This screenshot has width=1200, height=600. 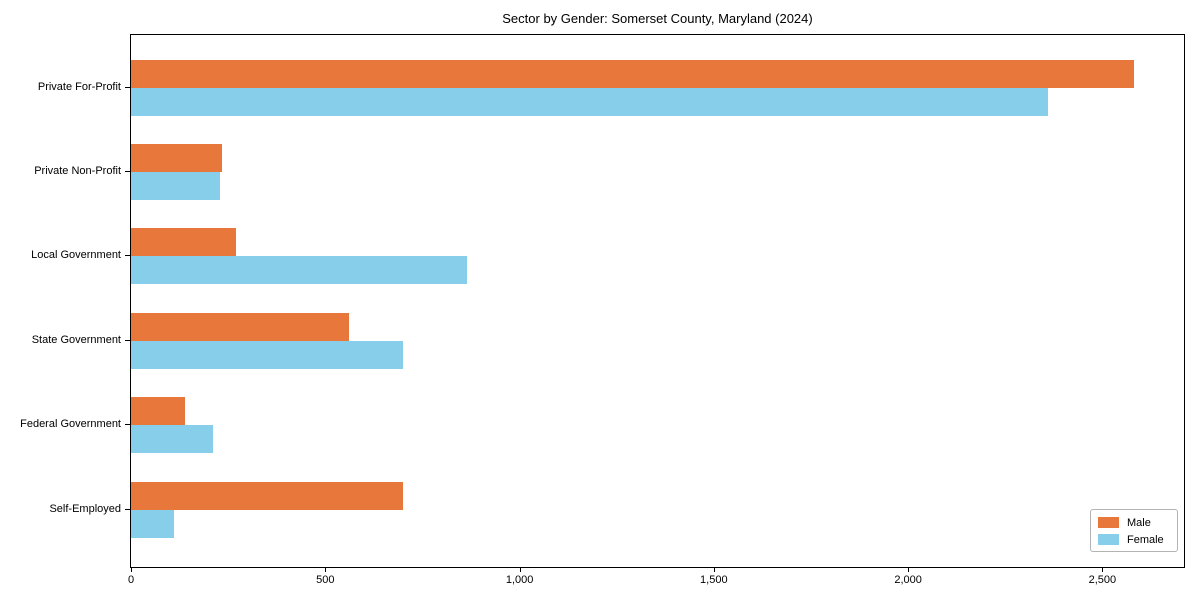 I want to click on female-swatch-icon, so click(x=1108, y=539).